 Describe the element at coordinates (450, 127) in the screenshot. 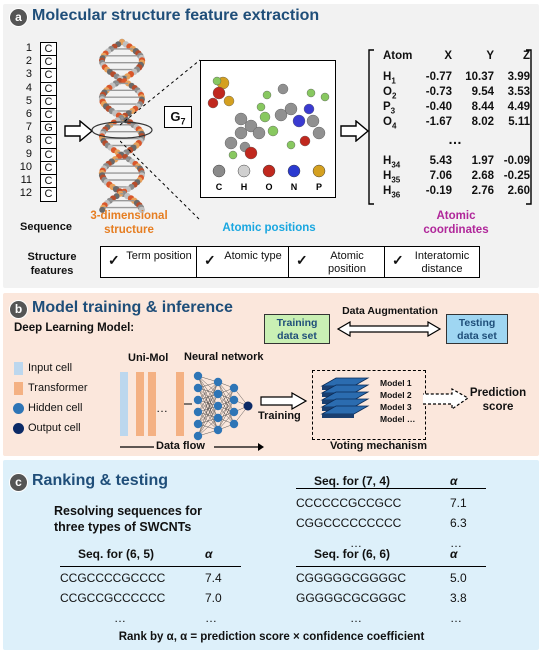

I see `coordinate-bracket` at that location.